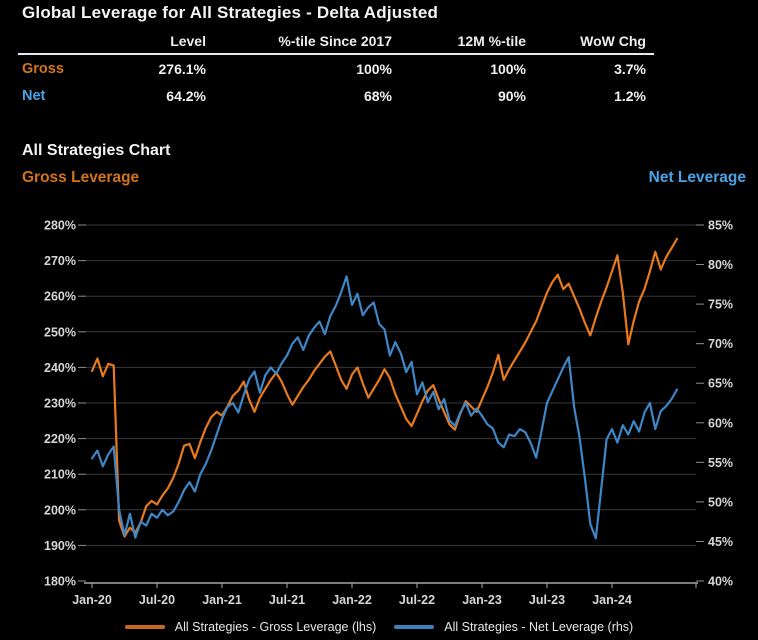  Describe the element at coordinates (81, 177) in the screenshot. I see `left-axis-title-gross-leverage: Gross Leverage` at that location.